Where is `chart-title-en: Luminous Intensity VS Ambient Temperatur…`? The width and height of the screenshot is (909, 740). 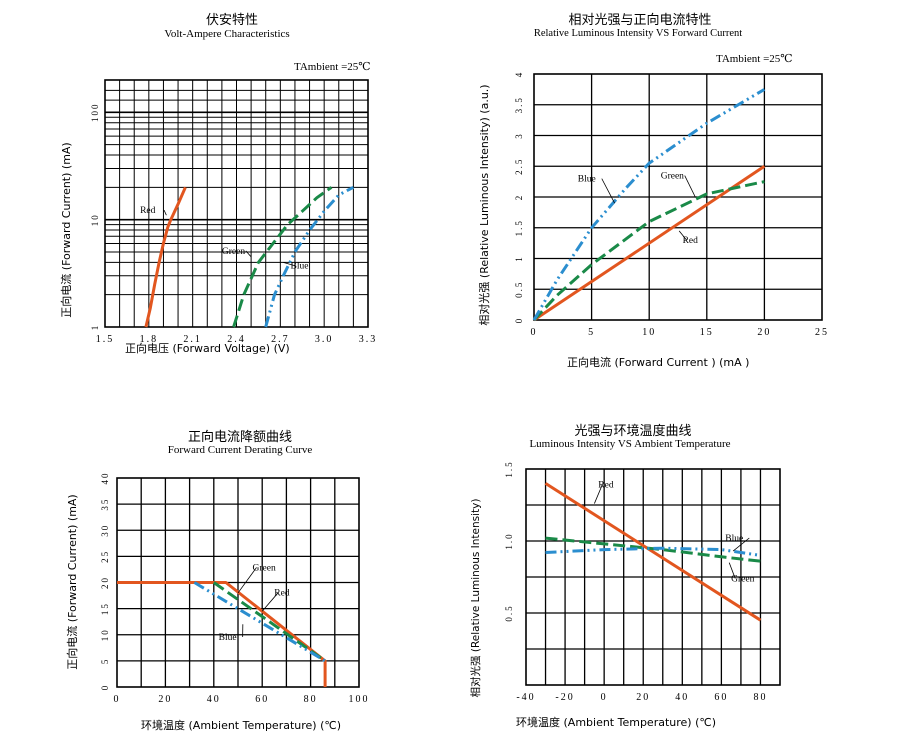
chart-title-en: Luminous Intensity VS Ambient Temperatur… is located at coordinates (629, 444).